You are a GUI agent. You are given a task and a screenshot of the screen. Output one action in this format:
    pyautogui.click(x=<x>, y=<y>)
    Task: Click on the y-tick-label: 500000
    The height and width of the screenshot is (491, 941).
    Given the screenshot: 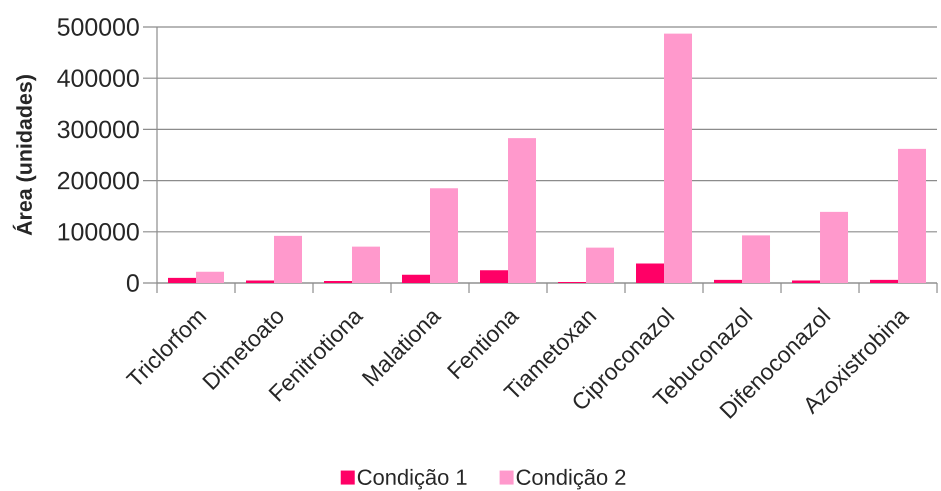 What is the action you would take?
    pyautogui.click(x=98, y=27)
    